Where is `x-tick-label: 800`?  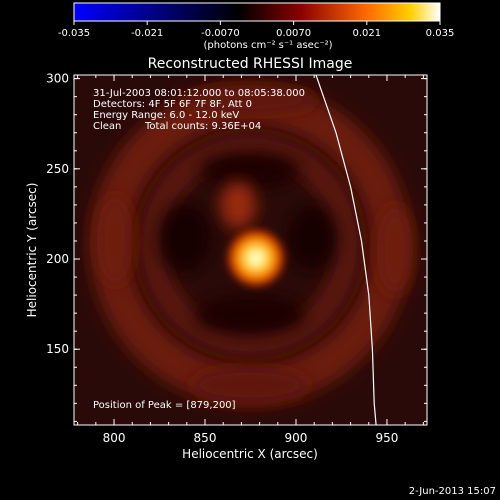
x-tick-label: 800 is located at coordinates (114, 438).